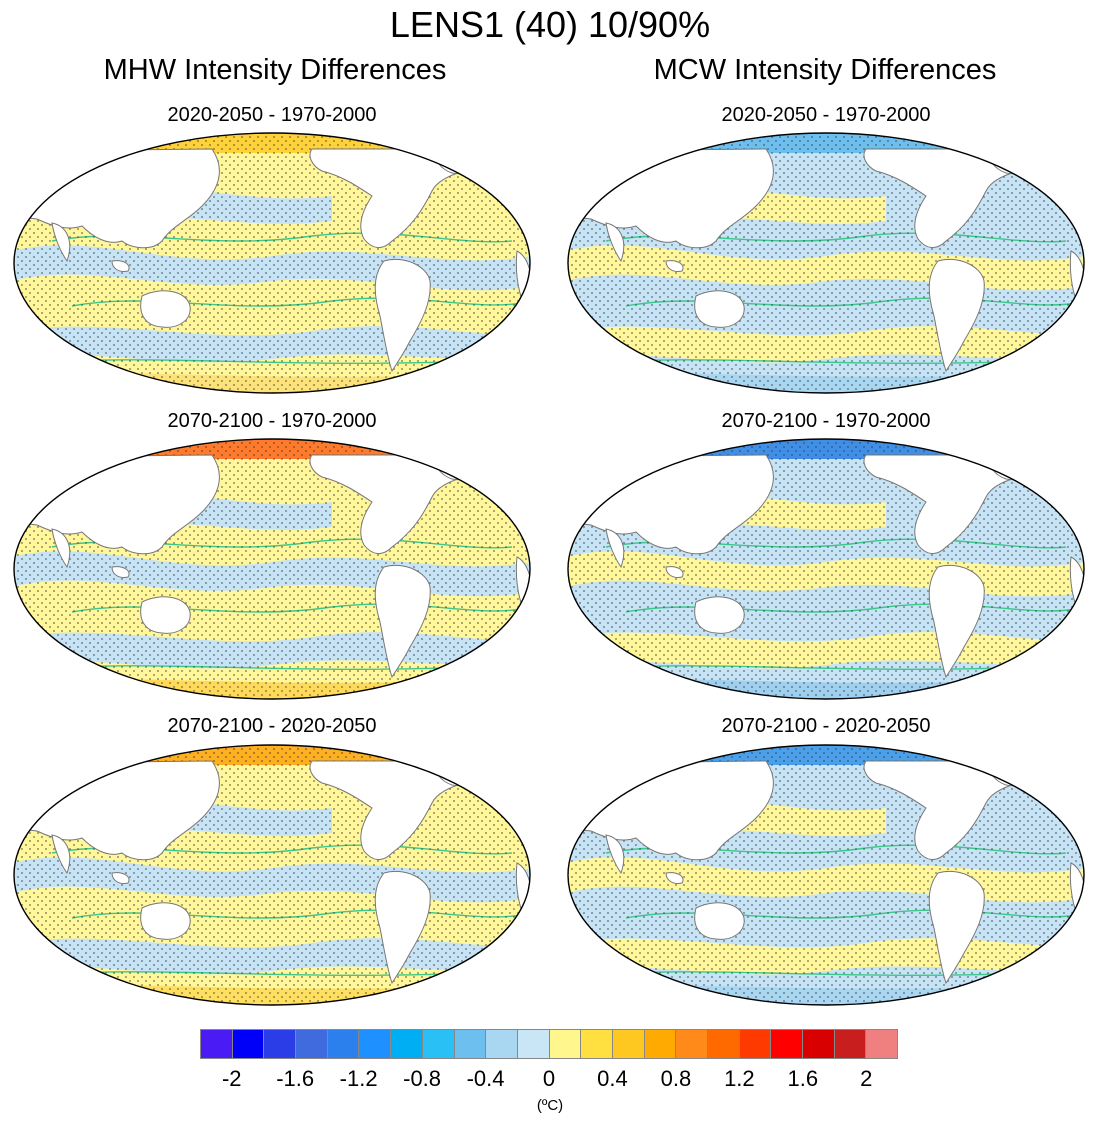 This screenshot has width=1100, height=1128. Describe the element at coordinates (272, 875) in the screenshot. I see `map-panel-mhw-2070-2050` at that location.